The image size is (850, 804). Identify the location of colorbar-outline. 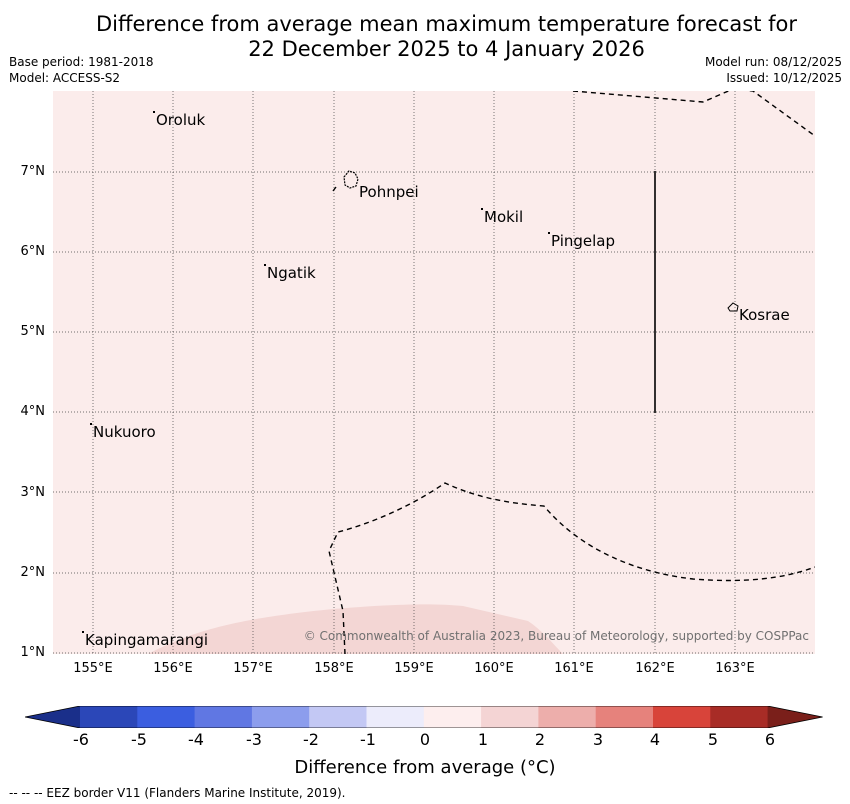
(424, 717).